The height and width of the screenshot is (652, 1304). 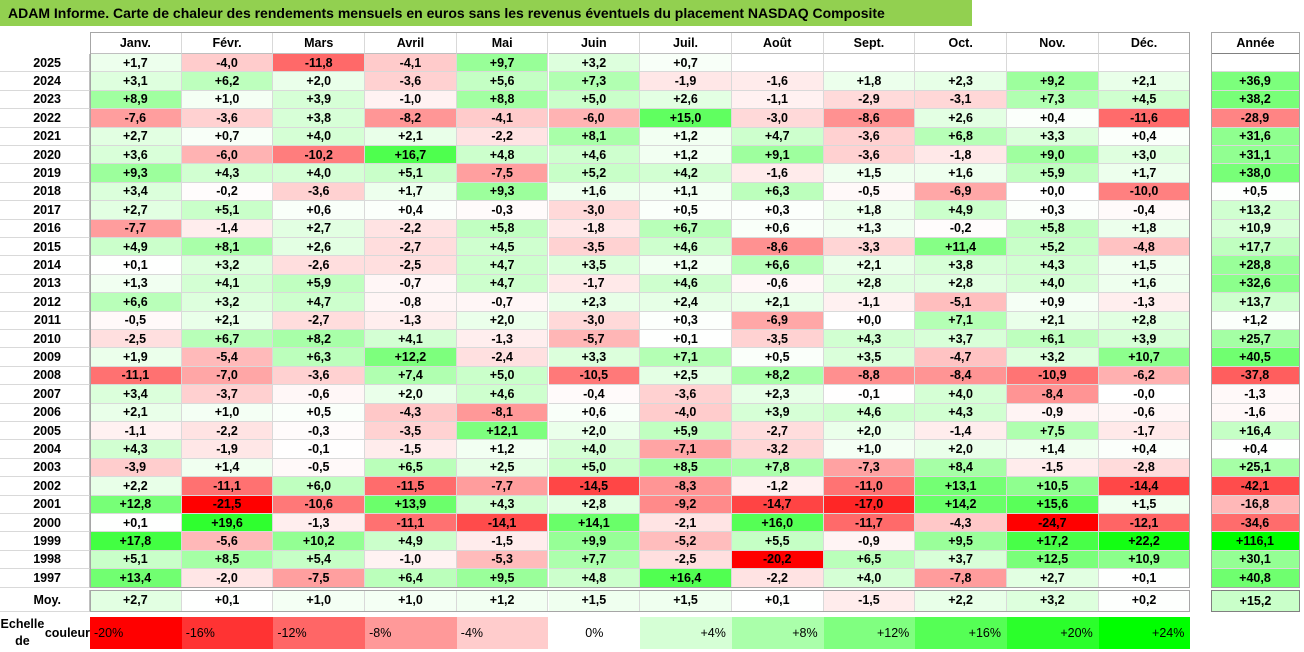 I want to click on heatmap-cell: +5,1, so click(x=136, y=560).